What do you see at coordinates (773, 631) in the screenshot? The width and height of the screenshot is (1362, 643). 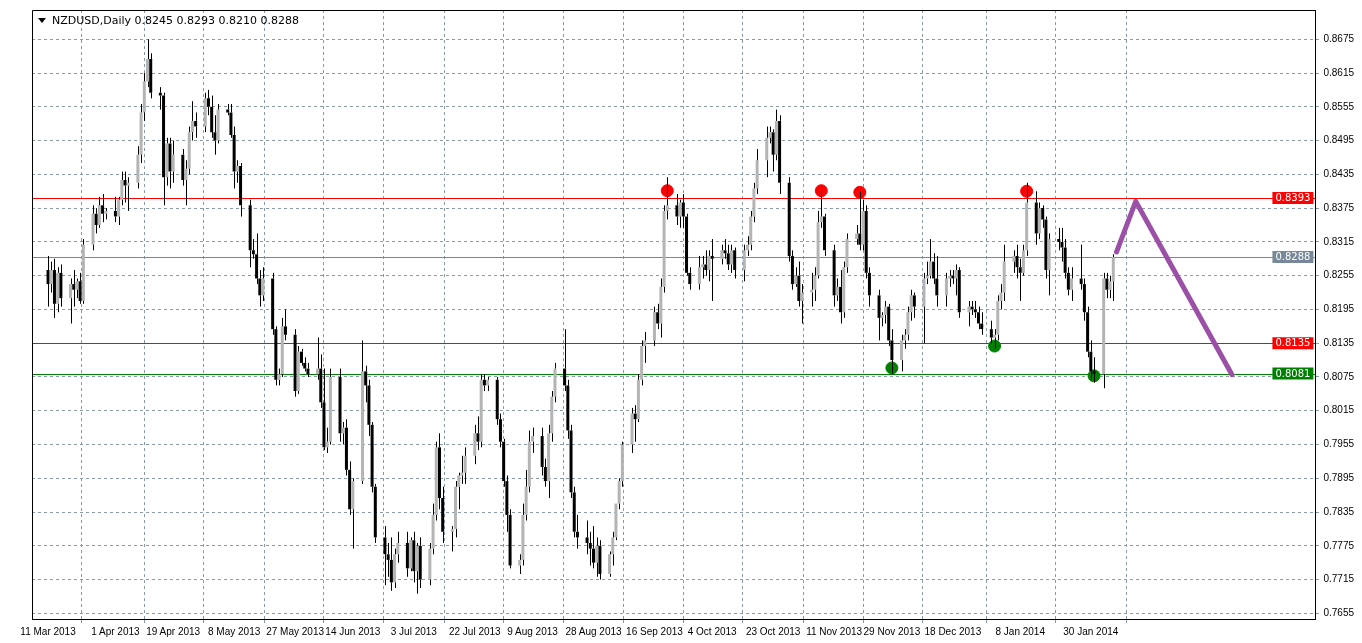 I see `x-tick-label: 23 Oct 2013` at bounding box center [773, 631].